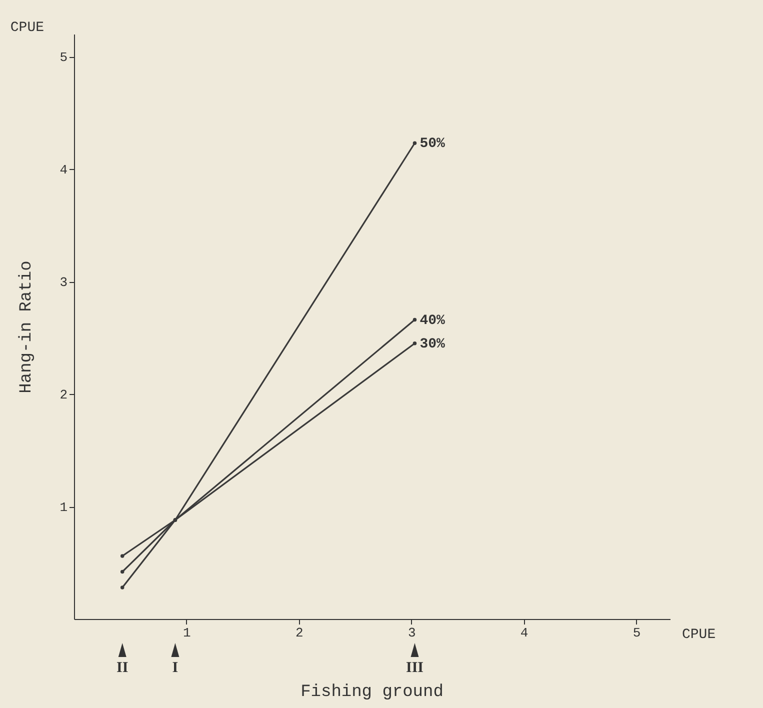 The width and height of the screenshot is (763, 708). Describe the element at coordinates (64, 395) in the screenshot. I see `y-tick-label: 2` at that location.